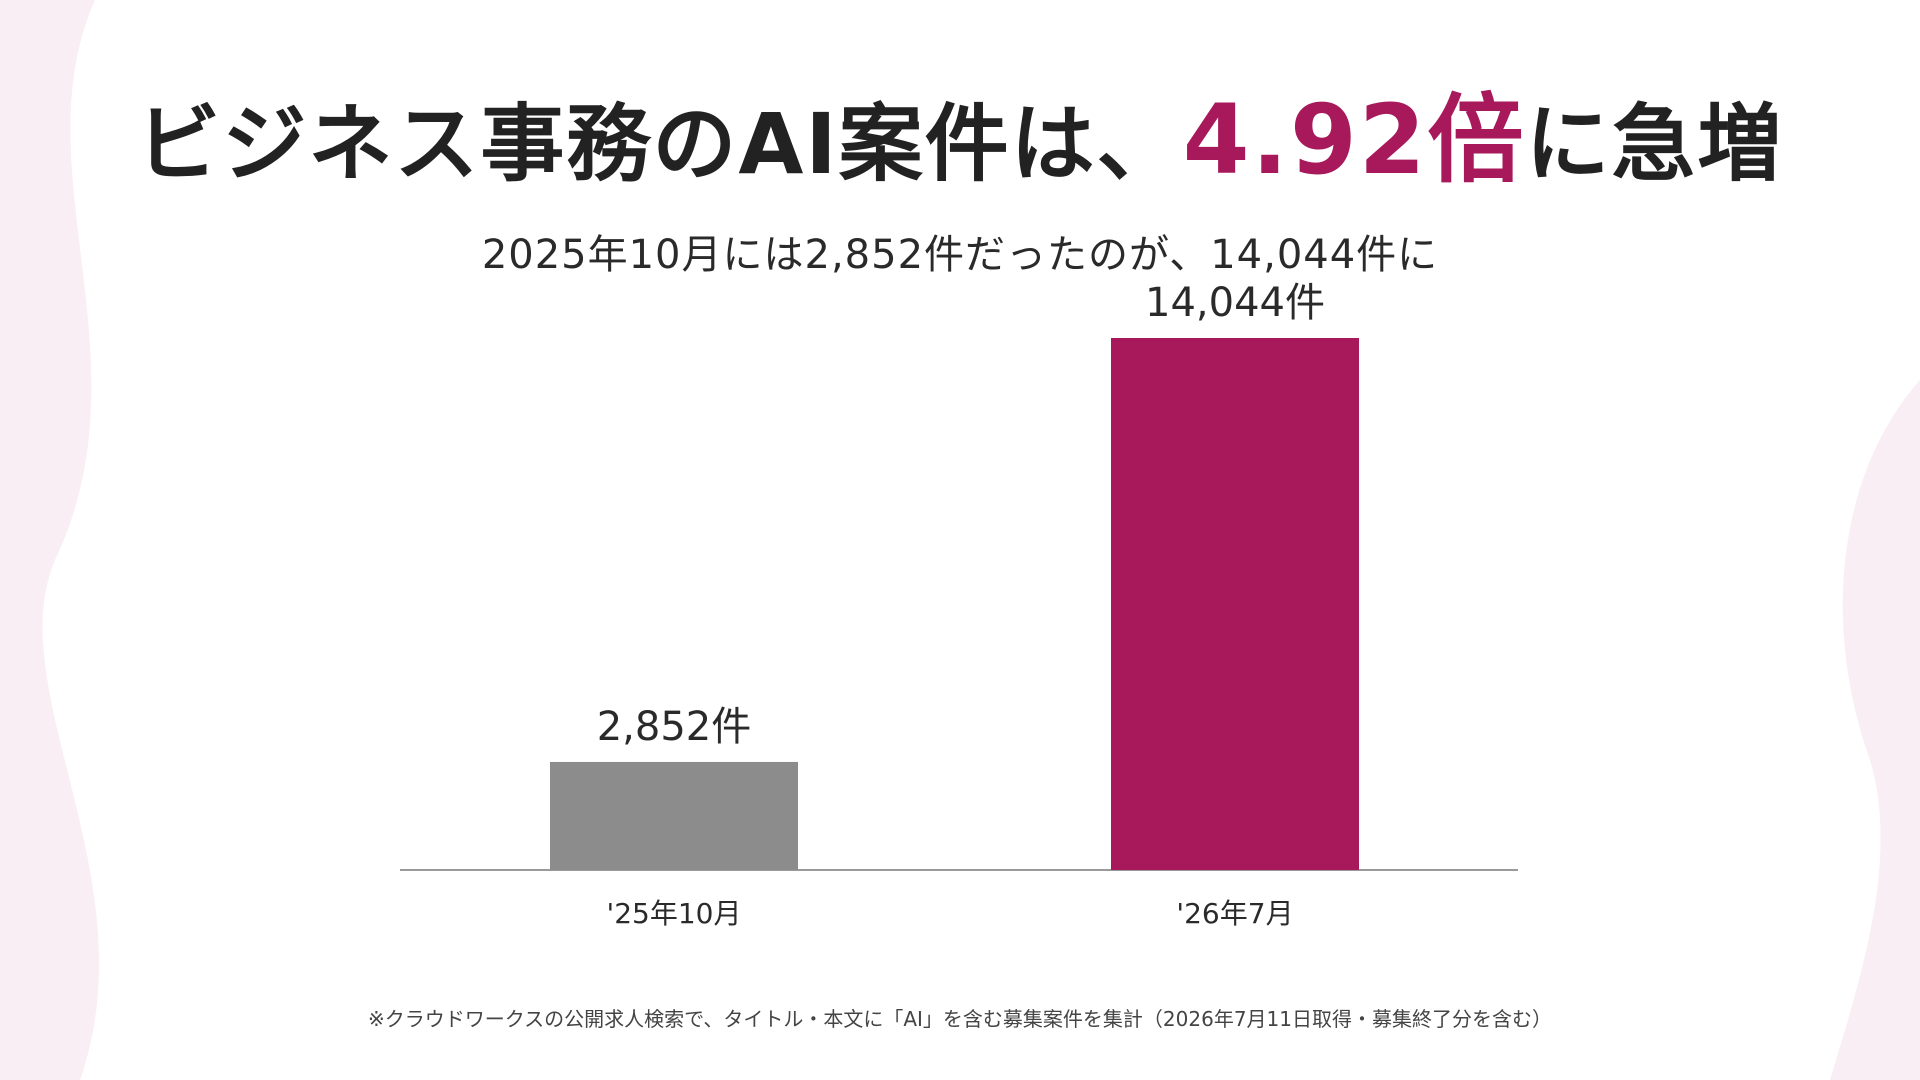  Describe the element at coordinates (1235, 303) in the screenshot. I see `data-label-1: 14,044件` at that location.